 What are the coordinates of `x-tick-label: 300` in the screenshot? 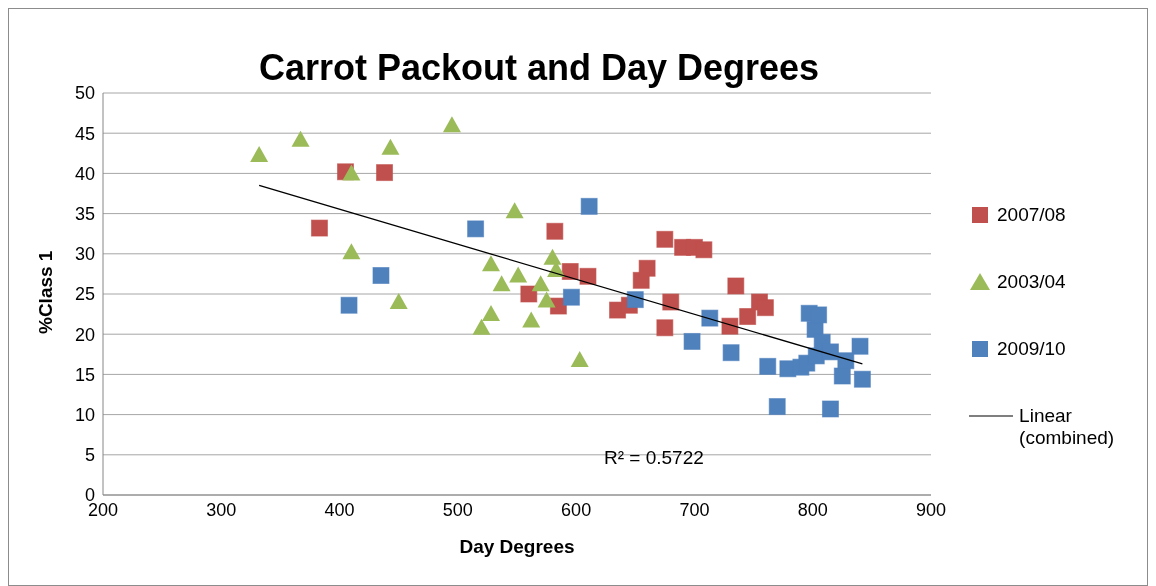 It's located at (221, 509).